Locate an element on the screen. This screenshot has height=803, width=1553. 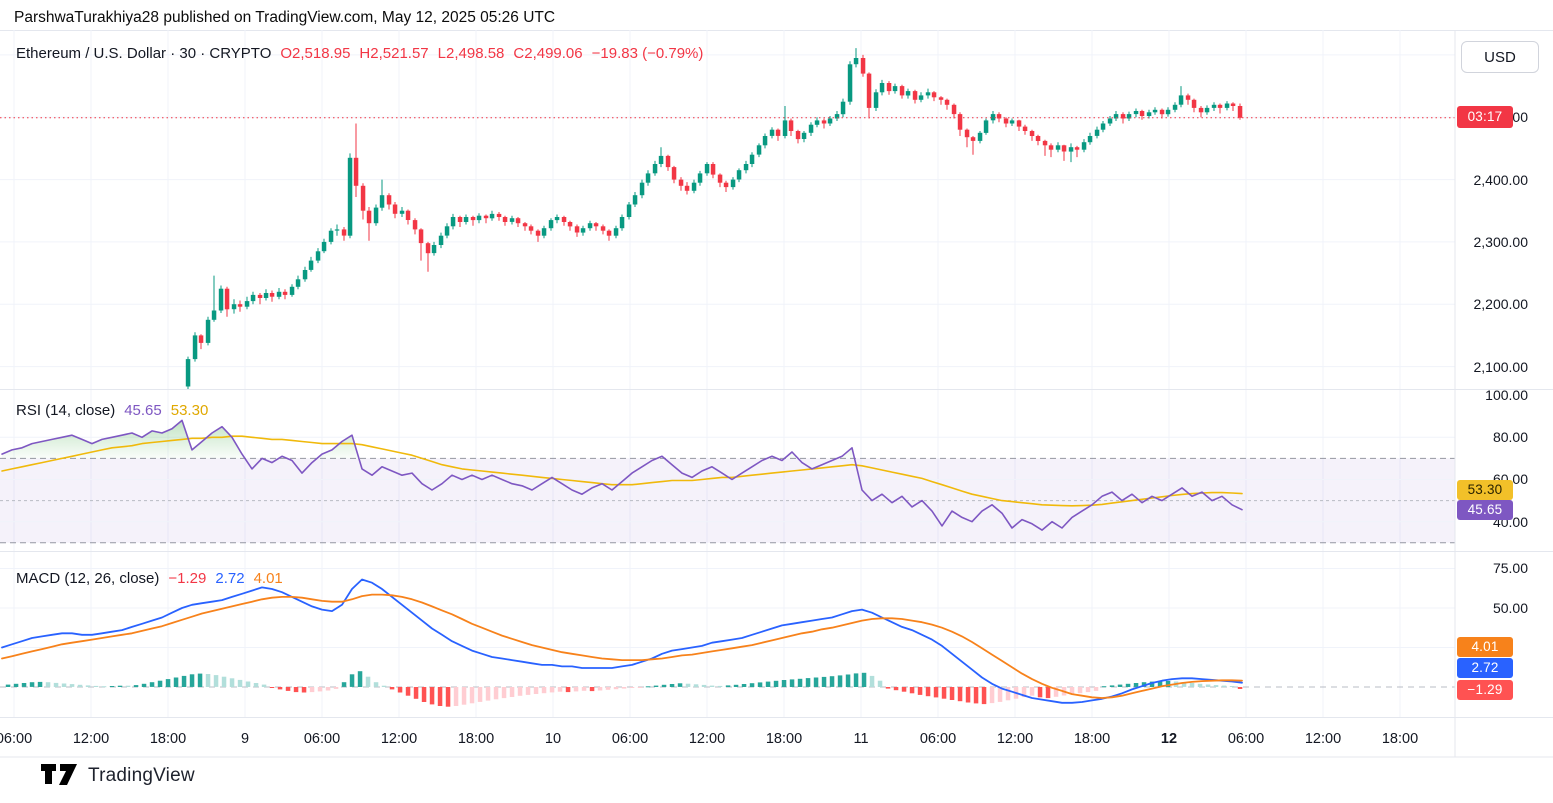
macd-line-badge: 2.72 is located at coordinates (1485, 668).